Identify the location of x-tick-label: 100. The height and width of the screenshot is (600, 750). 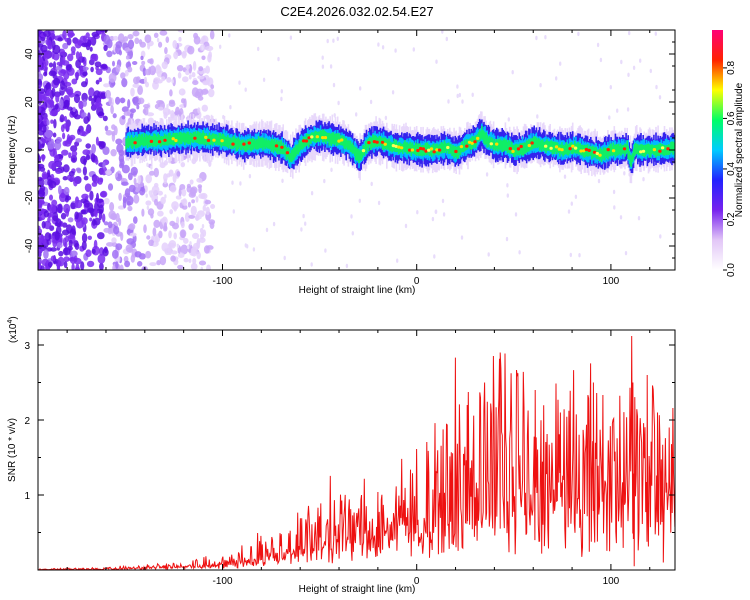
(611, 581).